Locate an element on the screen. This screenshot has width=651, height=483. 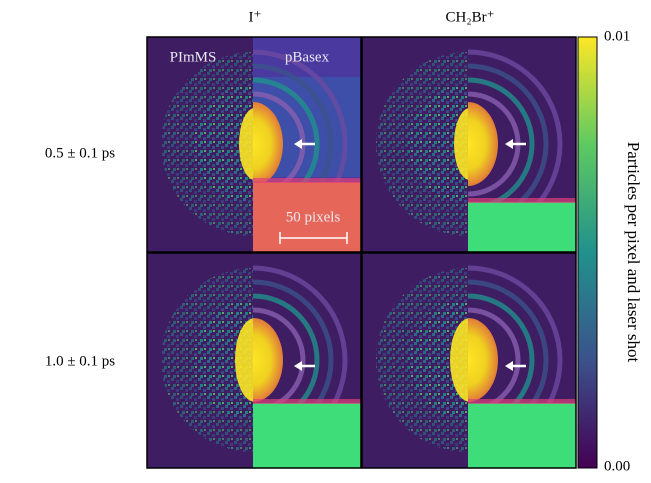
column-title: CH₂Br⁺ is located at coordinates (470, 17).